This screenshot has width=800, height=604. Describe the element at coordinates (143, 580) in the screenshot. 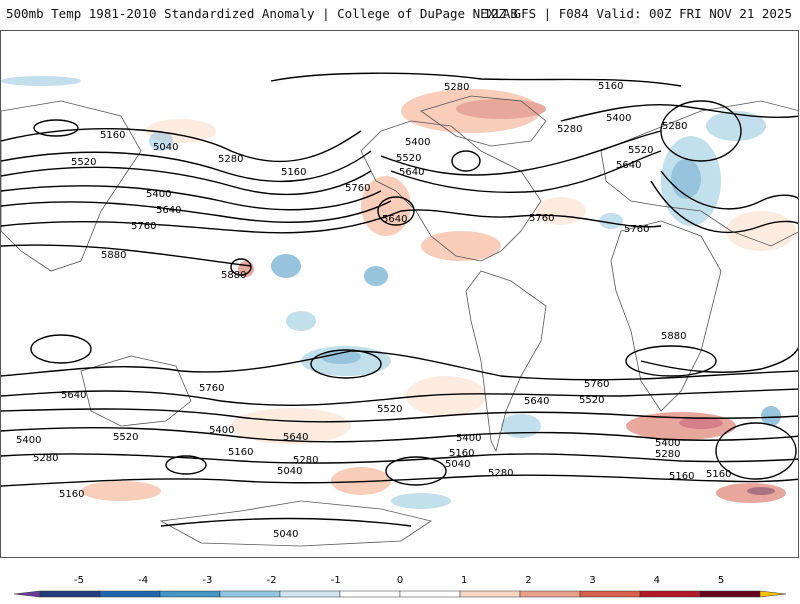

I see `colorbar-tick-label: -4` at that location.